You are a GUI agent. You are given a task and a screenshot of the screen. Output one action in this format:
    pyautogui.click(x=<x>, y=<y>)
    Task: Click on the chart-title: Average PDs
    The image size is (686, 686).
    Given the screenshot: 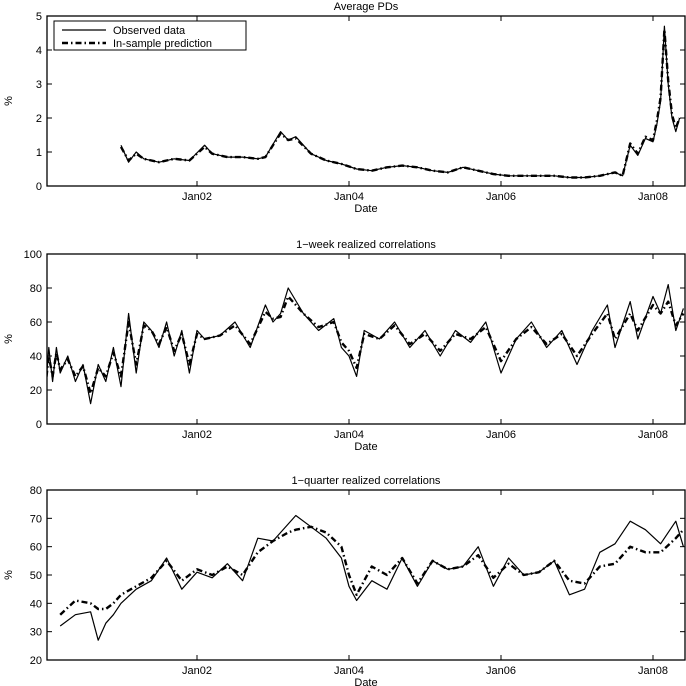 What is the action you would take?
    pyautogui.click(x=366, y=7)
    